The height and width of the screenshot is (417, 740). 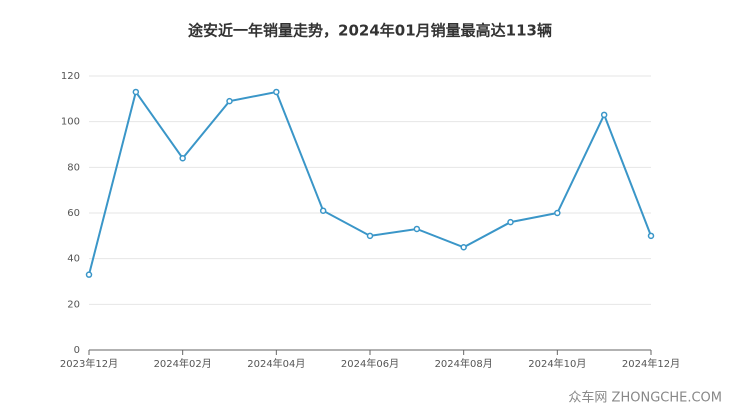 What do you see at coordinates (370, 363) in the screenshot?
I see `x-tick-label: 2024年06月` at bounding box center [370, 363].